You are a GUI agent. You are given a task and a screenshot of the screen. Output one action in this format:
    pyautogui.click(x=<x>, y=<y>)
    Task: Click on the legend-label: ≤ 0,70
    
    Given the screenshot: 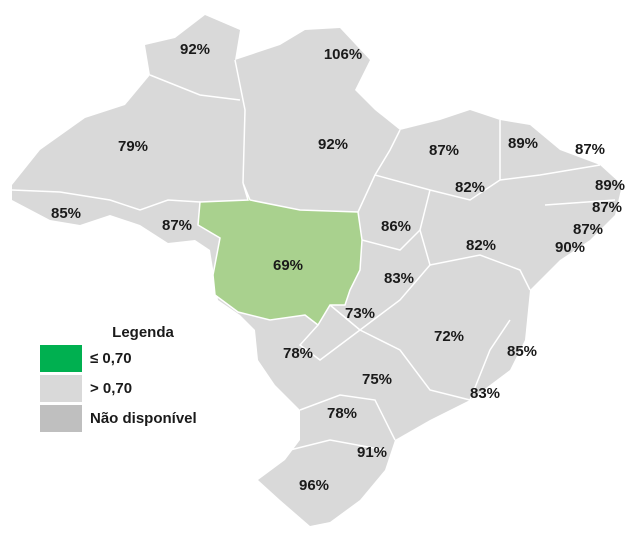 What is the action you would take?
    pyautogui.click(x=111, y=358)
    